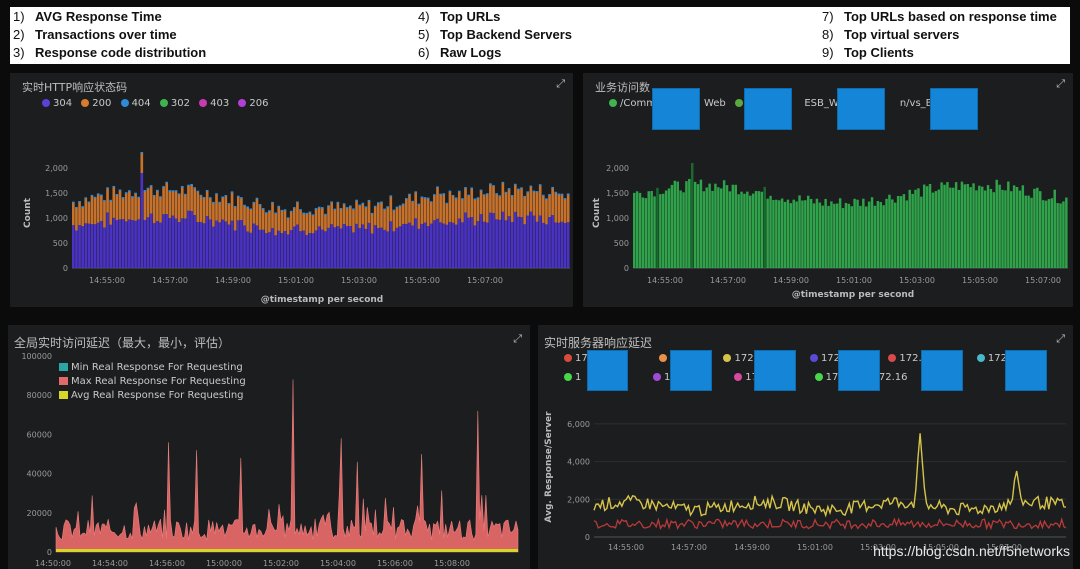 The height and width of the screenshot is (569, 1080). What do you see at coordinates (174, 103) in the screenshot?
I see `legend-item: 302` at bounding box center [174, 103].